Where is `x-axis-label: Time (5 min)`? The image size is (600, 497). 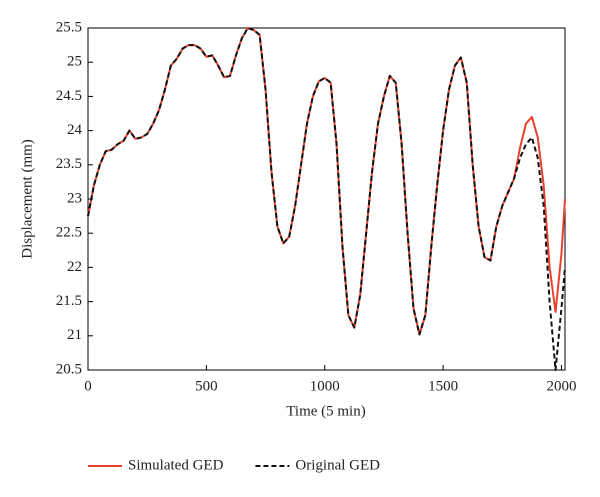 x-axis-label: Time (5 min) is located at coordinates (325, 411).